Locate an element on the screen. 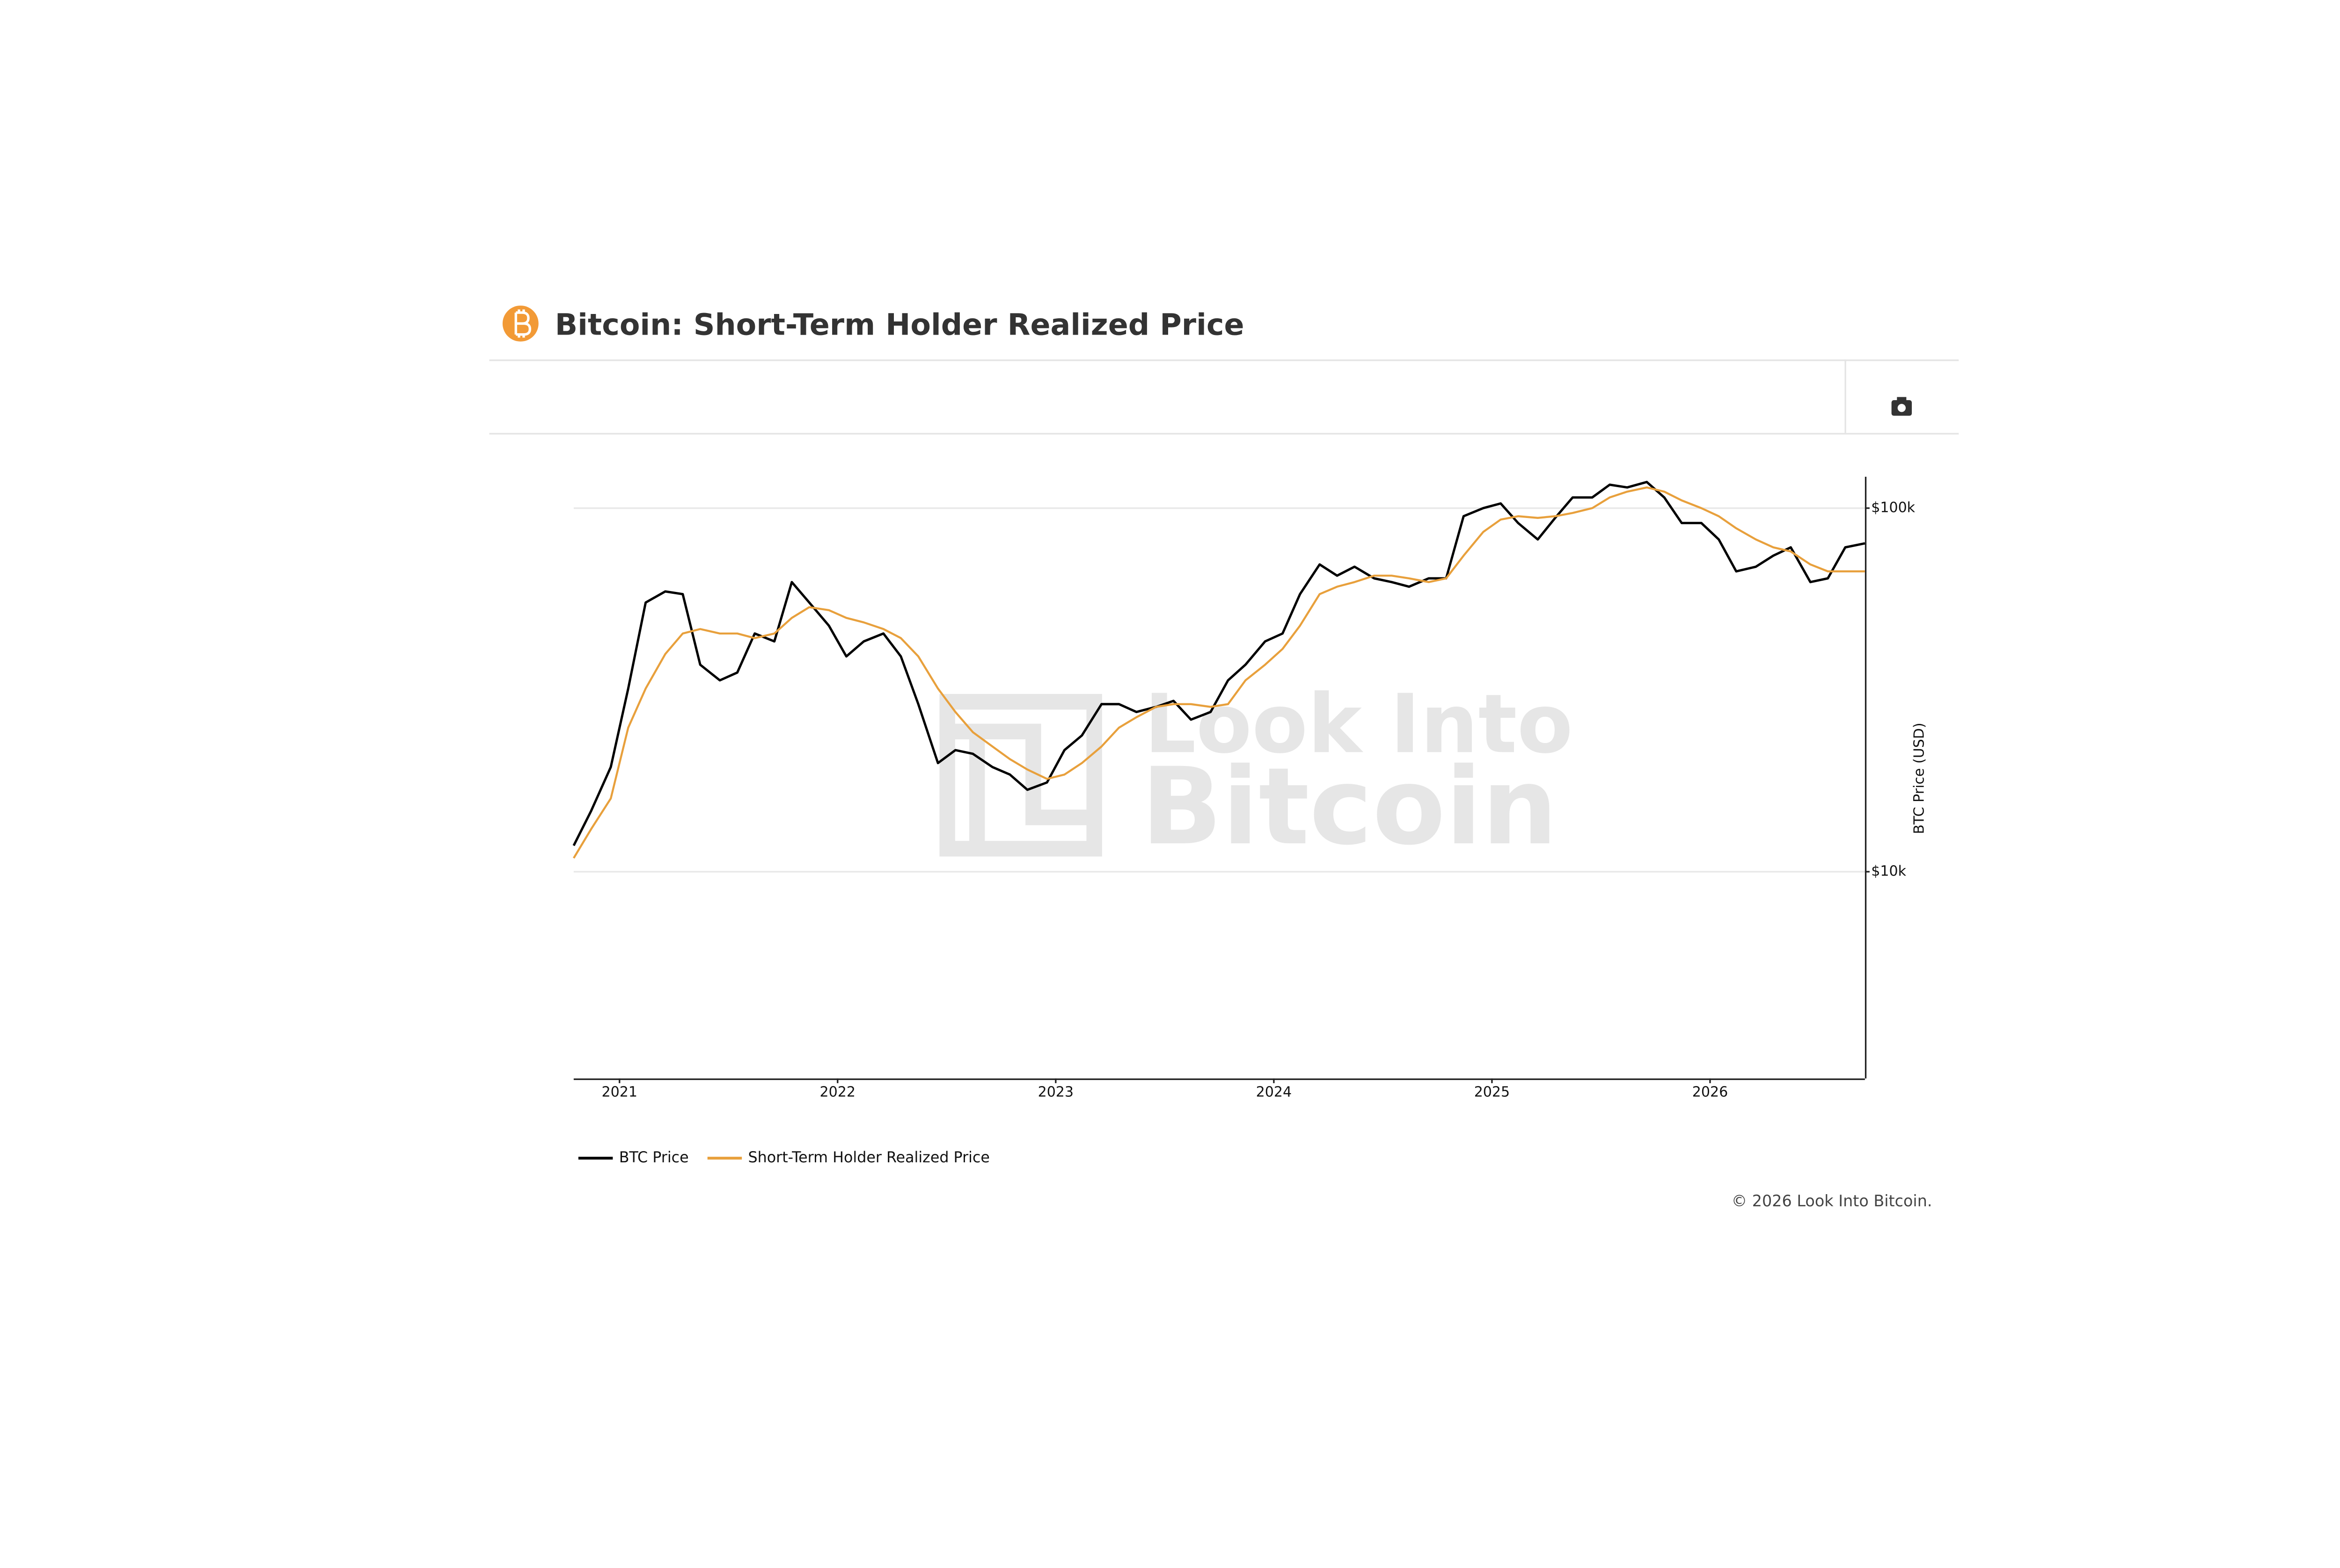  y-tick-label: $10k is located at coordinates (1888, 871).